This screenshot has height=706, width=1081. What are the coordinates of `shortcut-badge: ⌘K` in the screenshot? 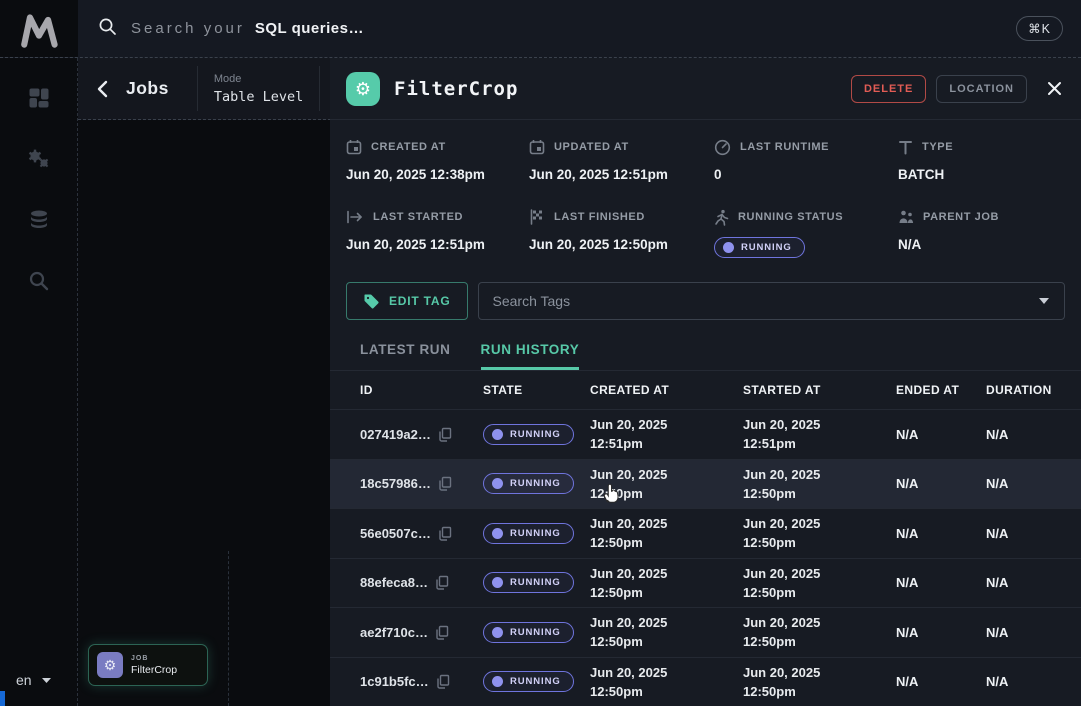 It's located at (1039, 28).